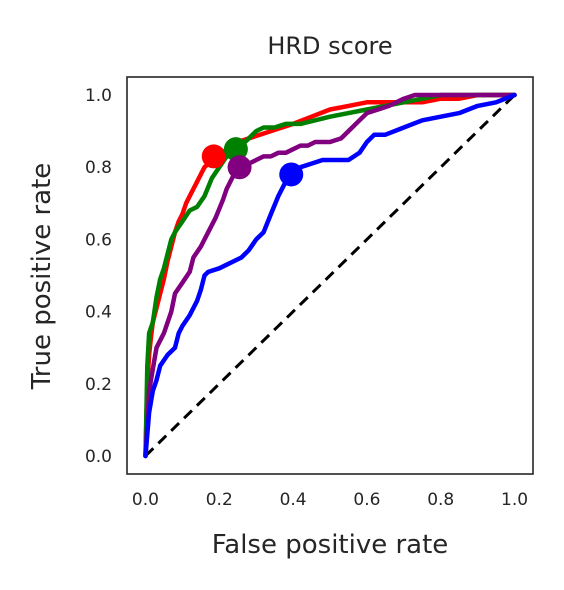  What do you see at coordinates (98, 385) in the screenshot?
I see `y-tick-label: 0.2` at bounding box center [98, 385].